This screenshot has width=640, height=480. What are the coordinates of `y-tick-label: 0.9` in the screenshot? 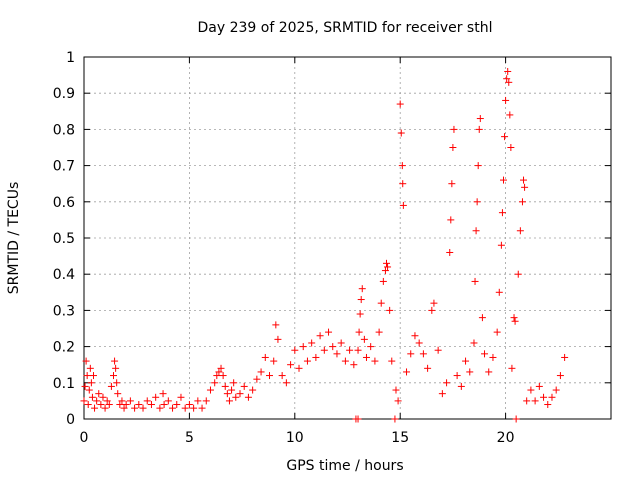 It's located at (64, 94).